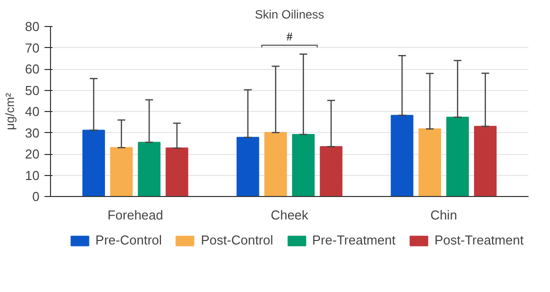  I want to click on x-tick-label: Chin, so click(444, 215).